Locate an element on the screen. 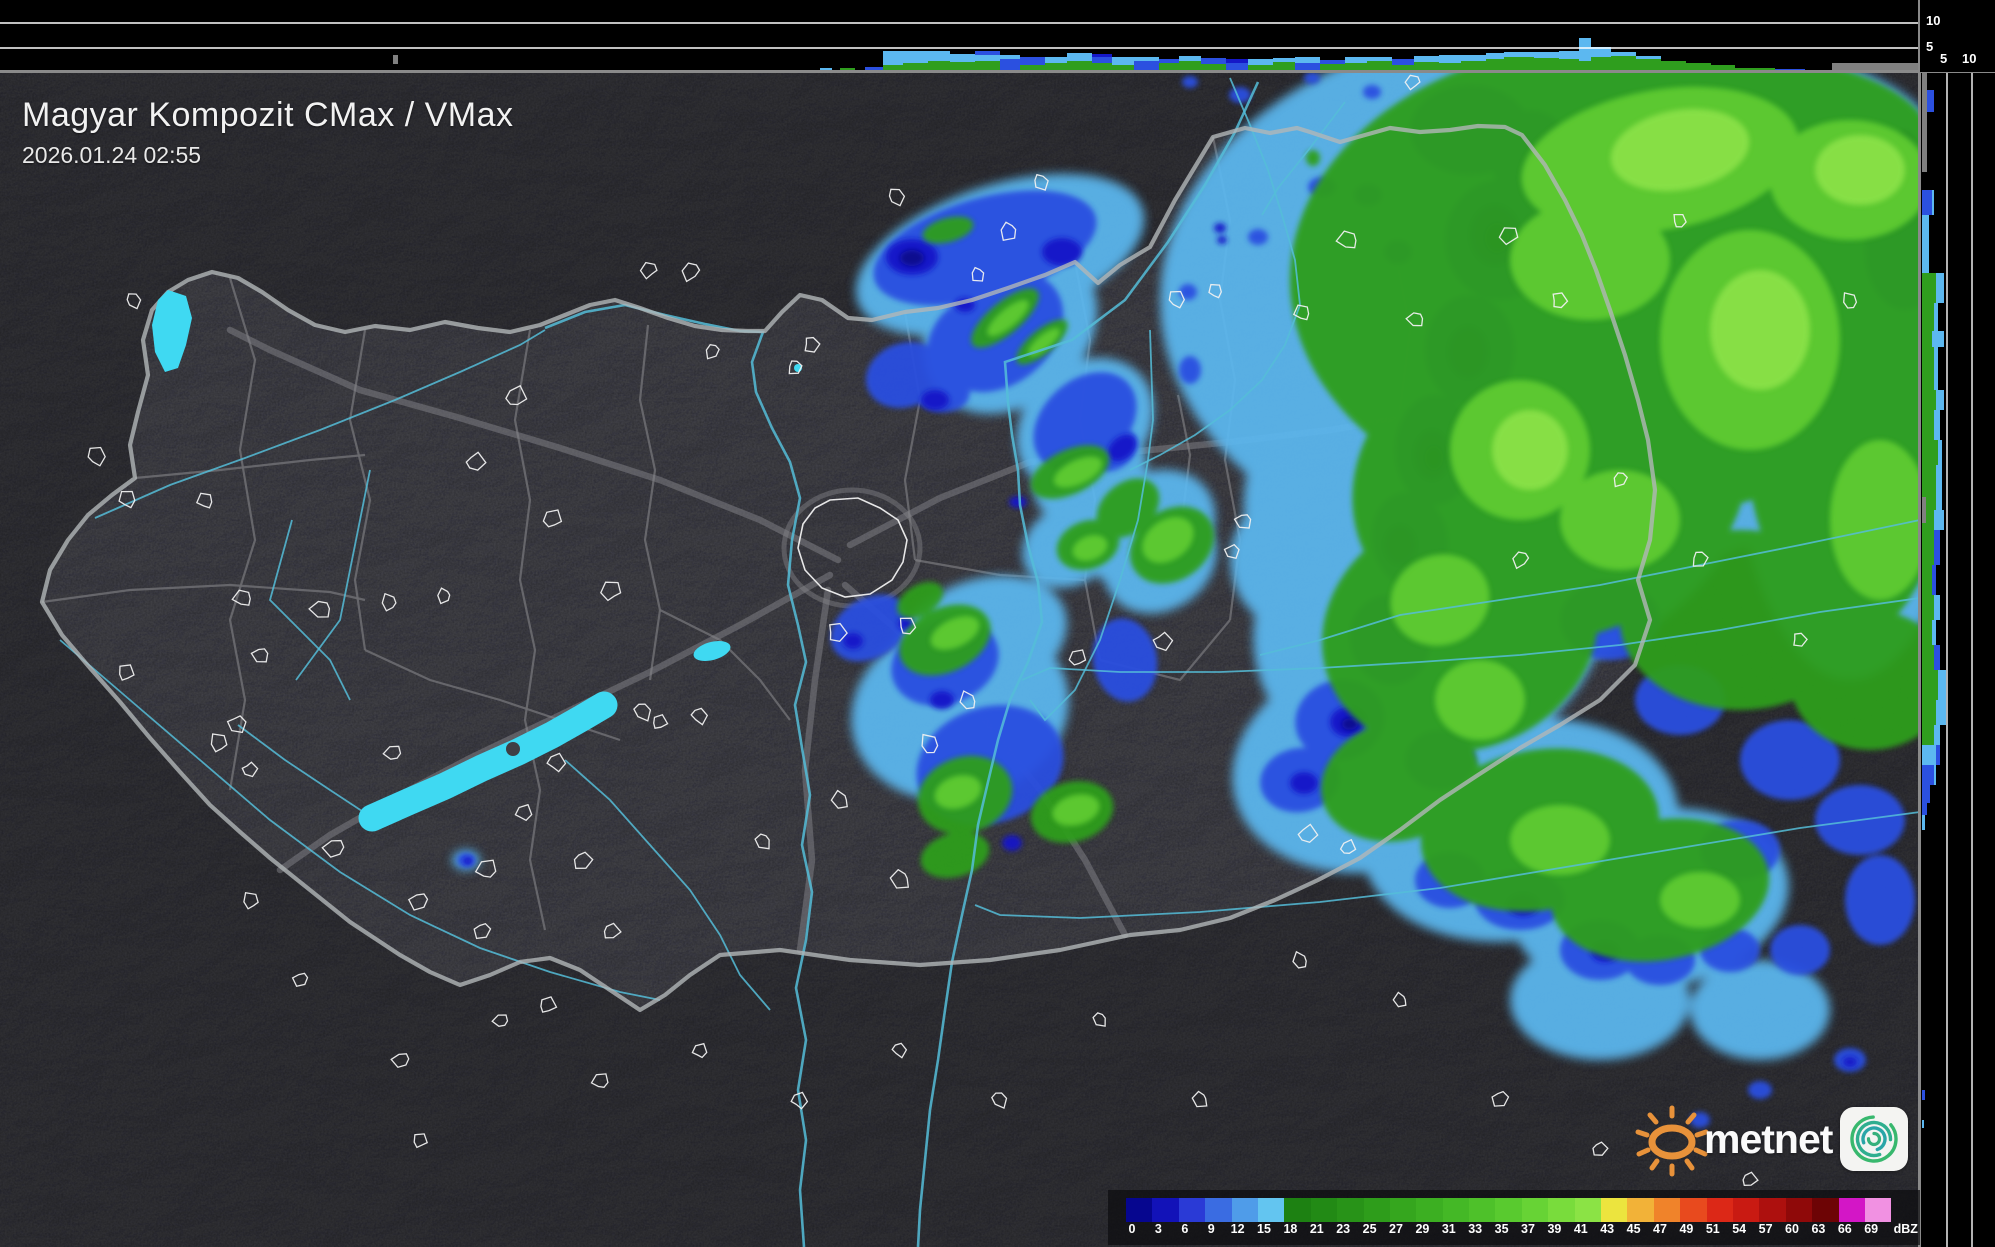 This screenshot has width=1995, height=1247. right-strip-tick-5km: 5 is located at coordinates (1944, 58).